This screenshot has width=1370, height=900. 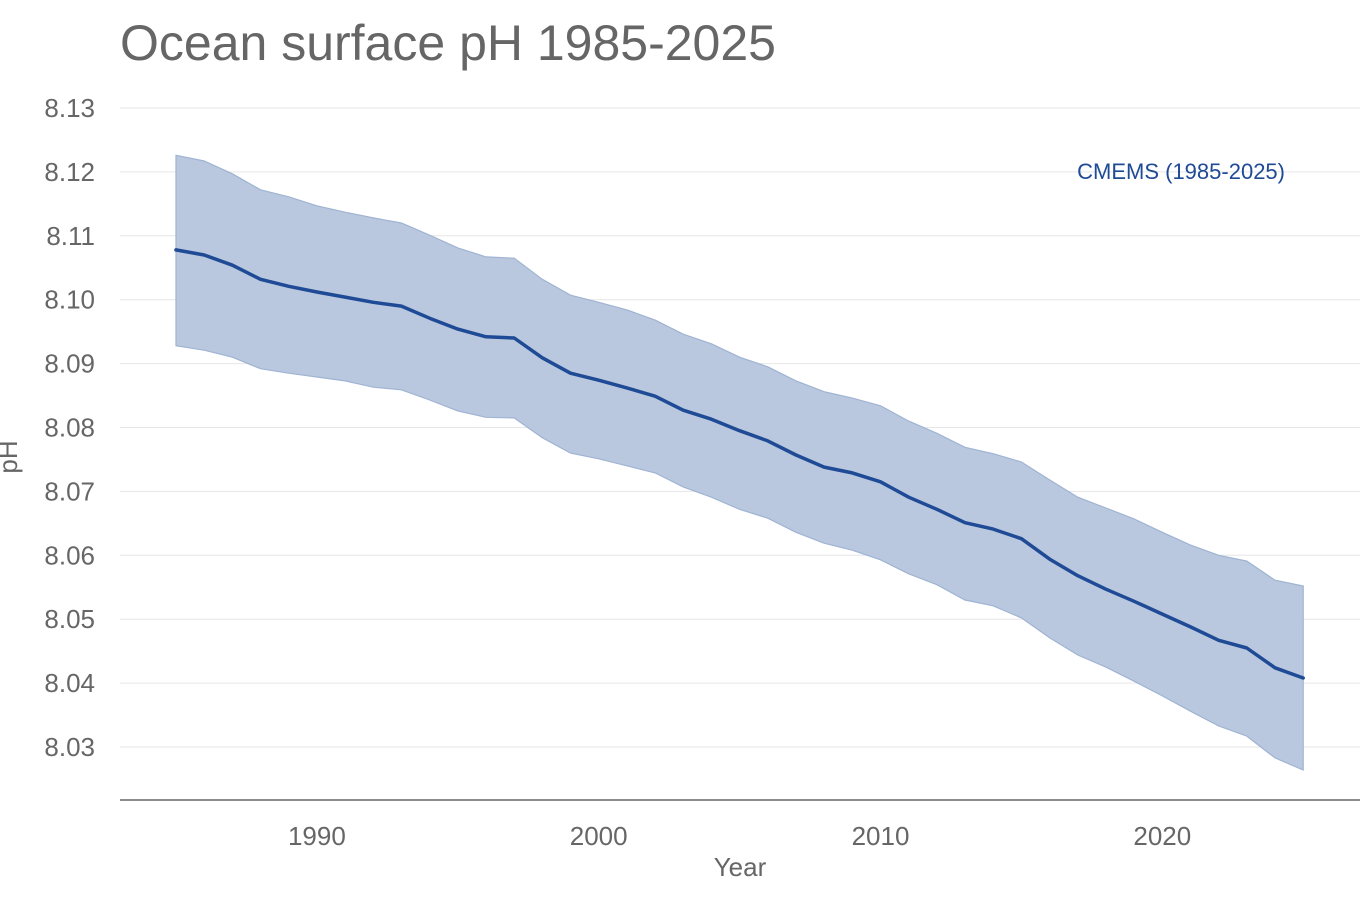 I want to click on y-tick-label: 8.12, so click(x=69, y=172).